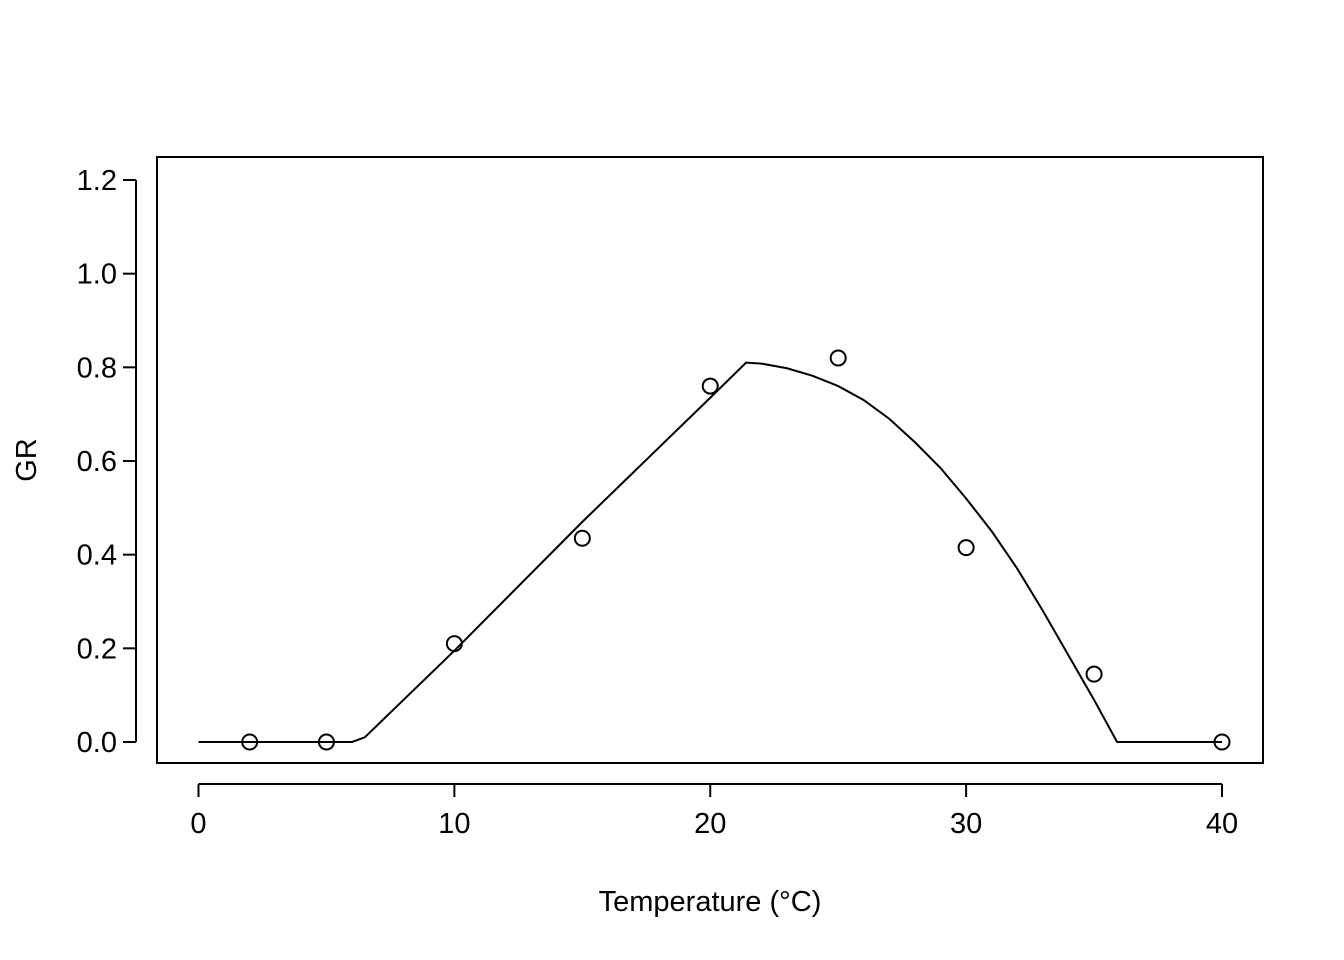 The image size is (1344, 960). I want to click on x-axis-label: Temperature (°C), so click(710, 902).